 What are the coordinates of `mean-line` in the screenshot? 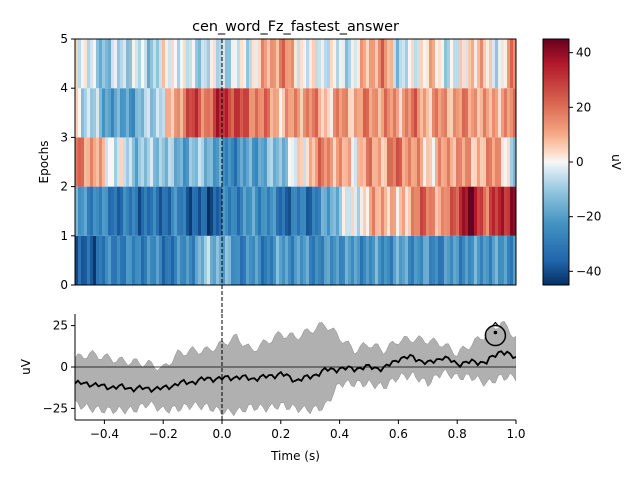 It's located at (295, 372).